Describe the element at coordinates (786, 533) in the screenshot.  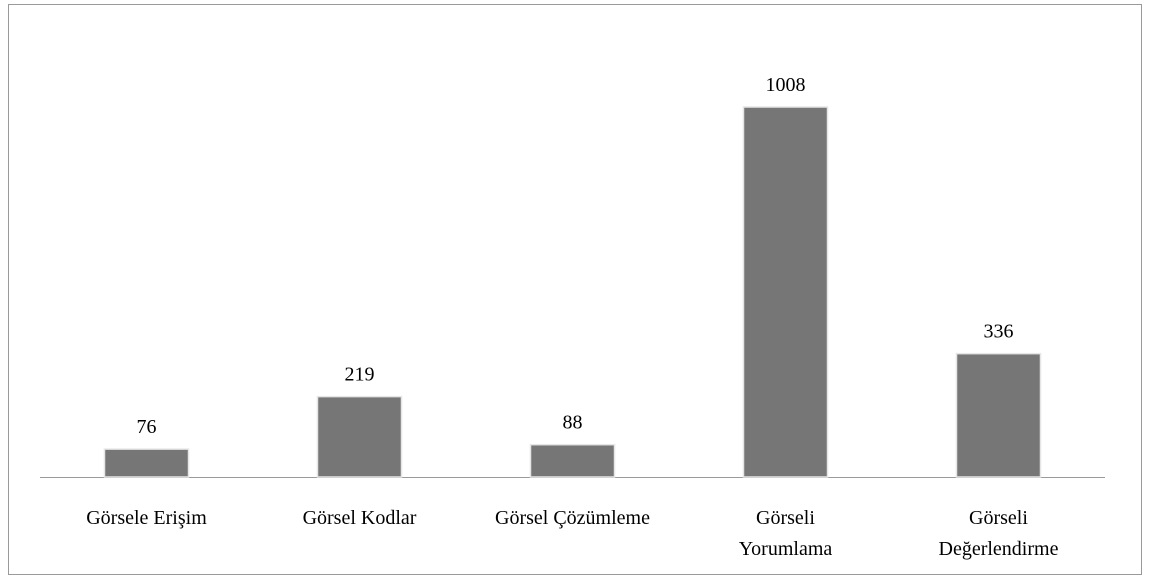
I see `x-tick-label: Görseli Yorumlama` at that location.